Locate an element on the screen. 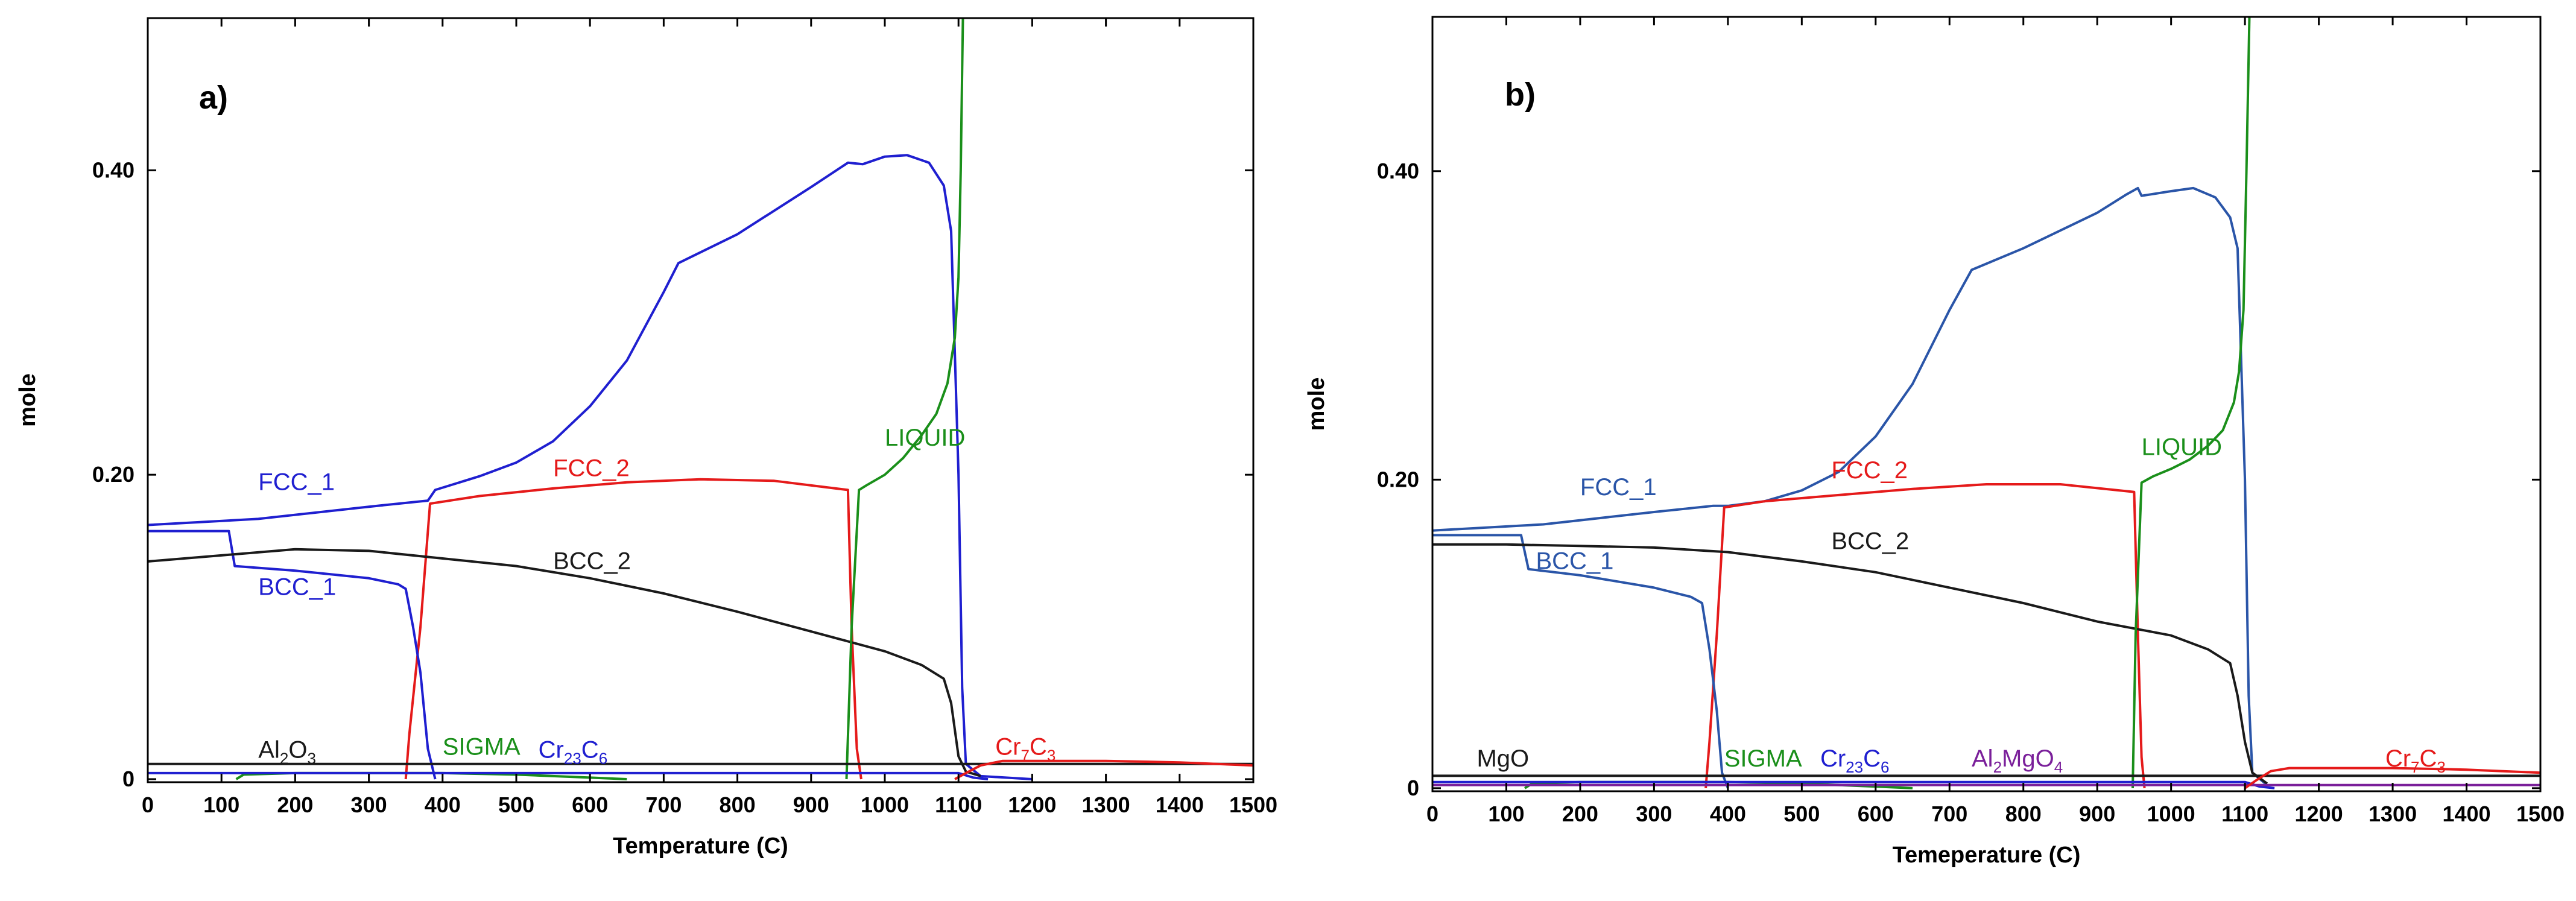 This screenshot has width=2576, height=901. panel-label: a) is located at coordinates (213, 98).